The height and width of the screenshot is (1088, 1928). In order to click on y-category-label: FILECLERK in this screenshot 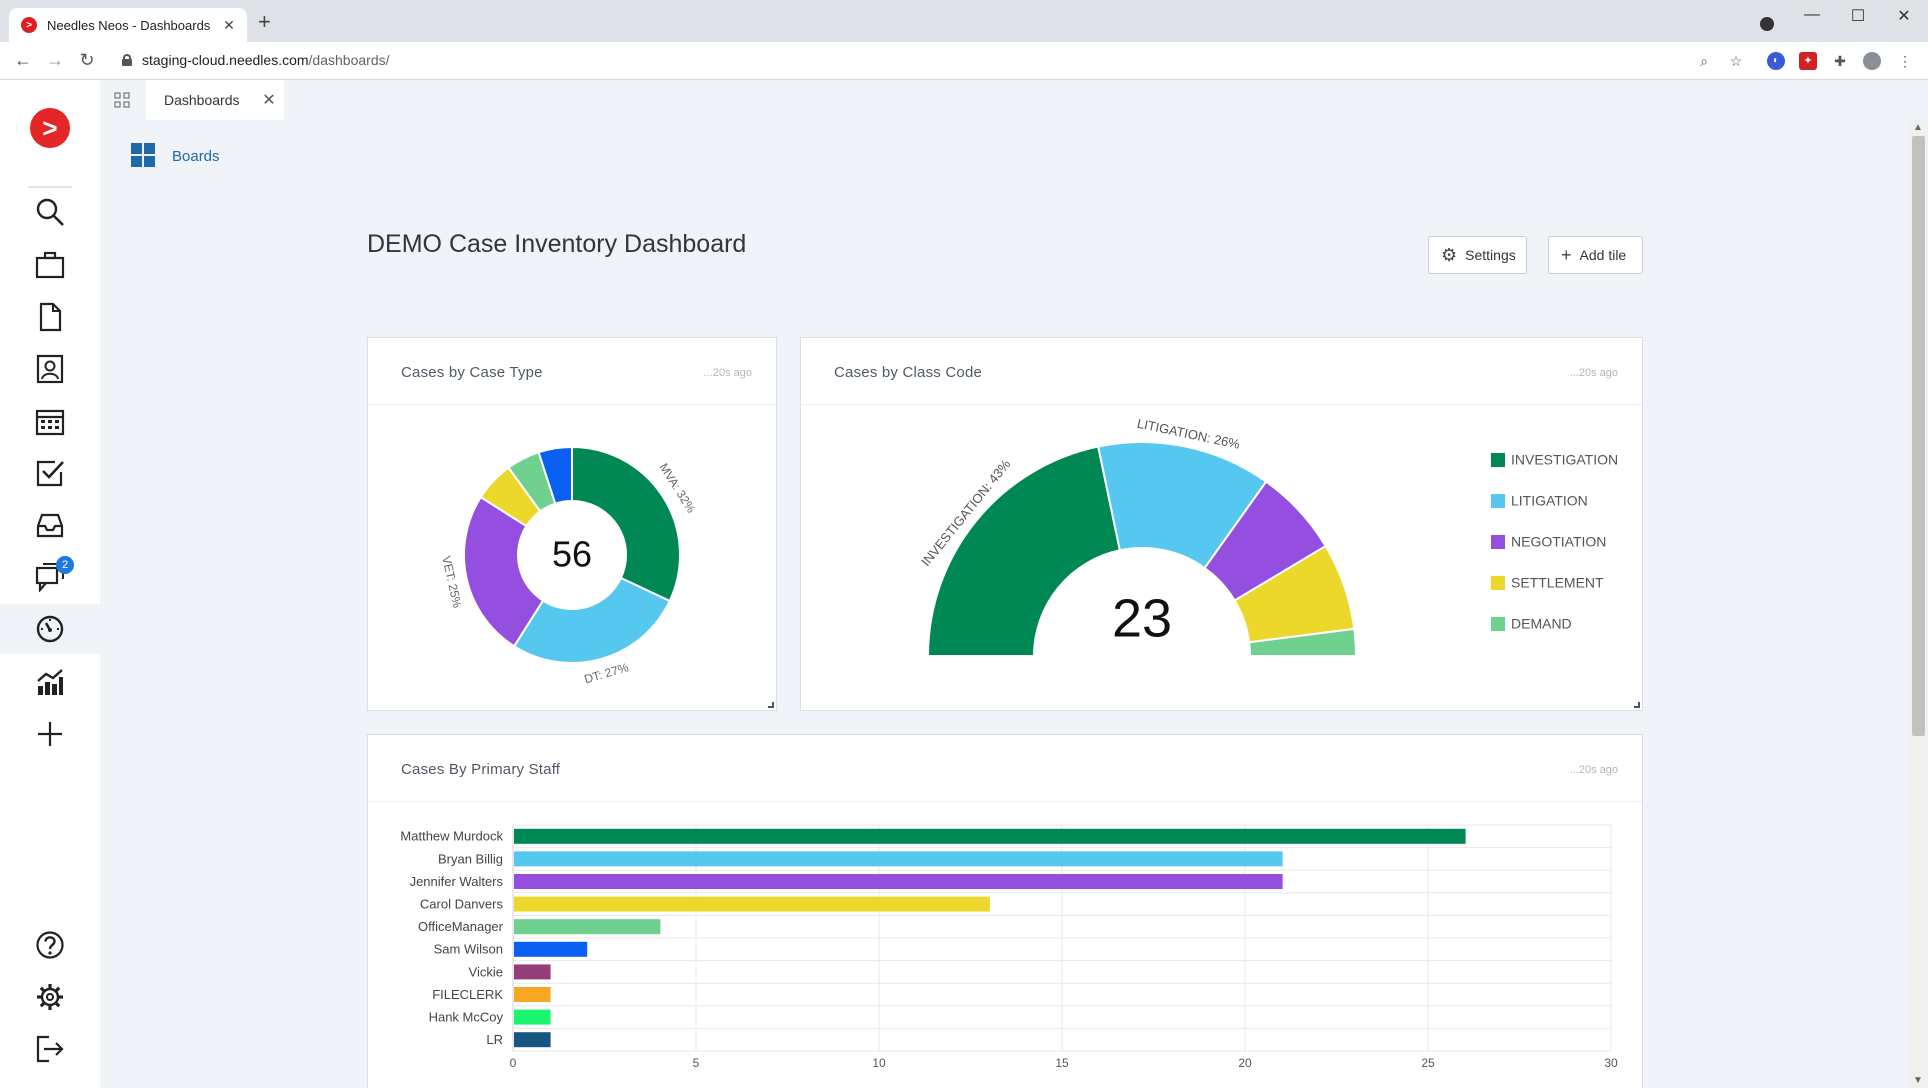, I will do `click(467, 994)`.